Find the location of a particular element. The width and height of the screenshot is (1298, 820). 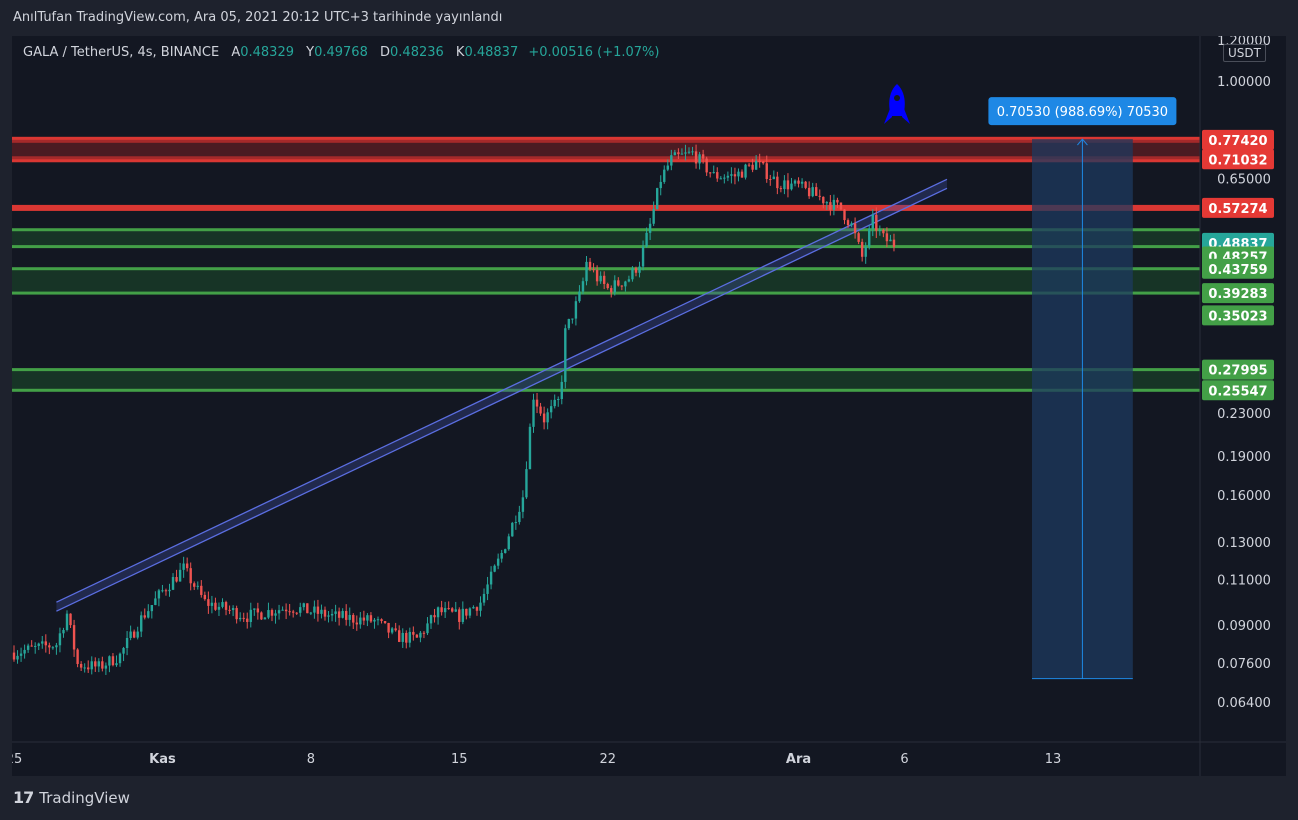

price-axis-label-9: 0.07600 is located at coordinates (1244, 664).